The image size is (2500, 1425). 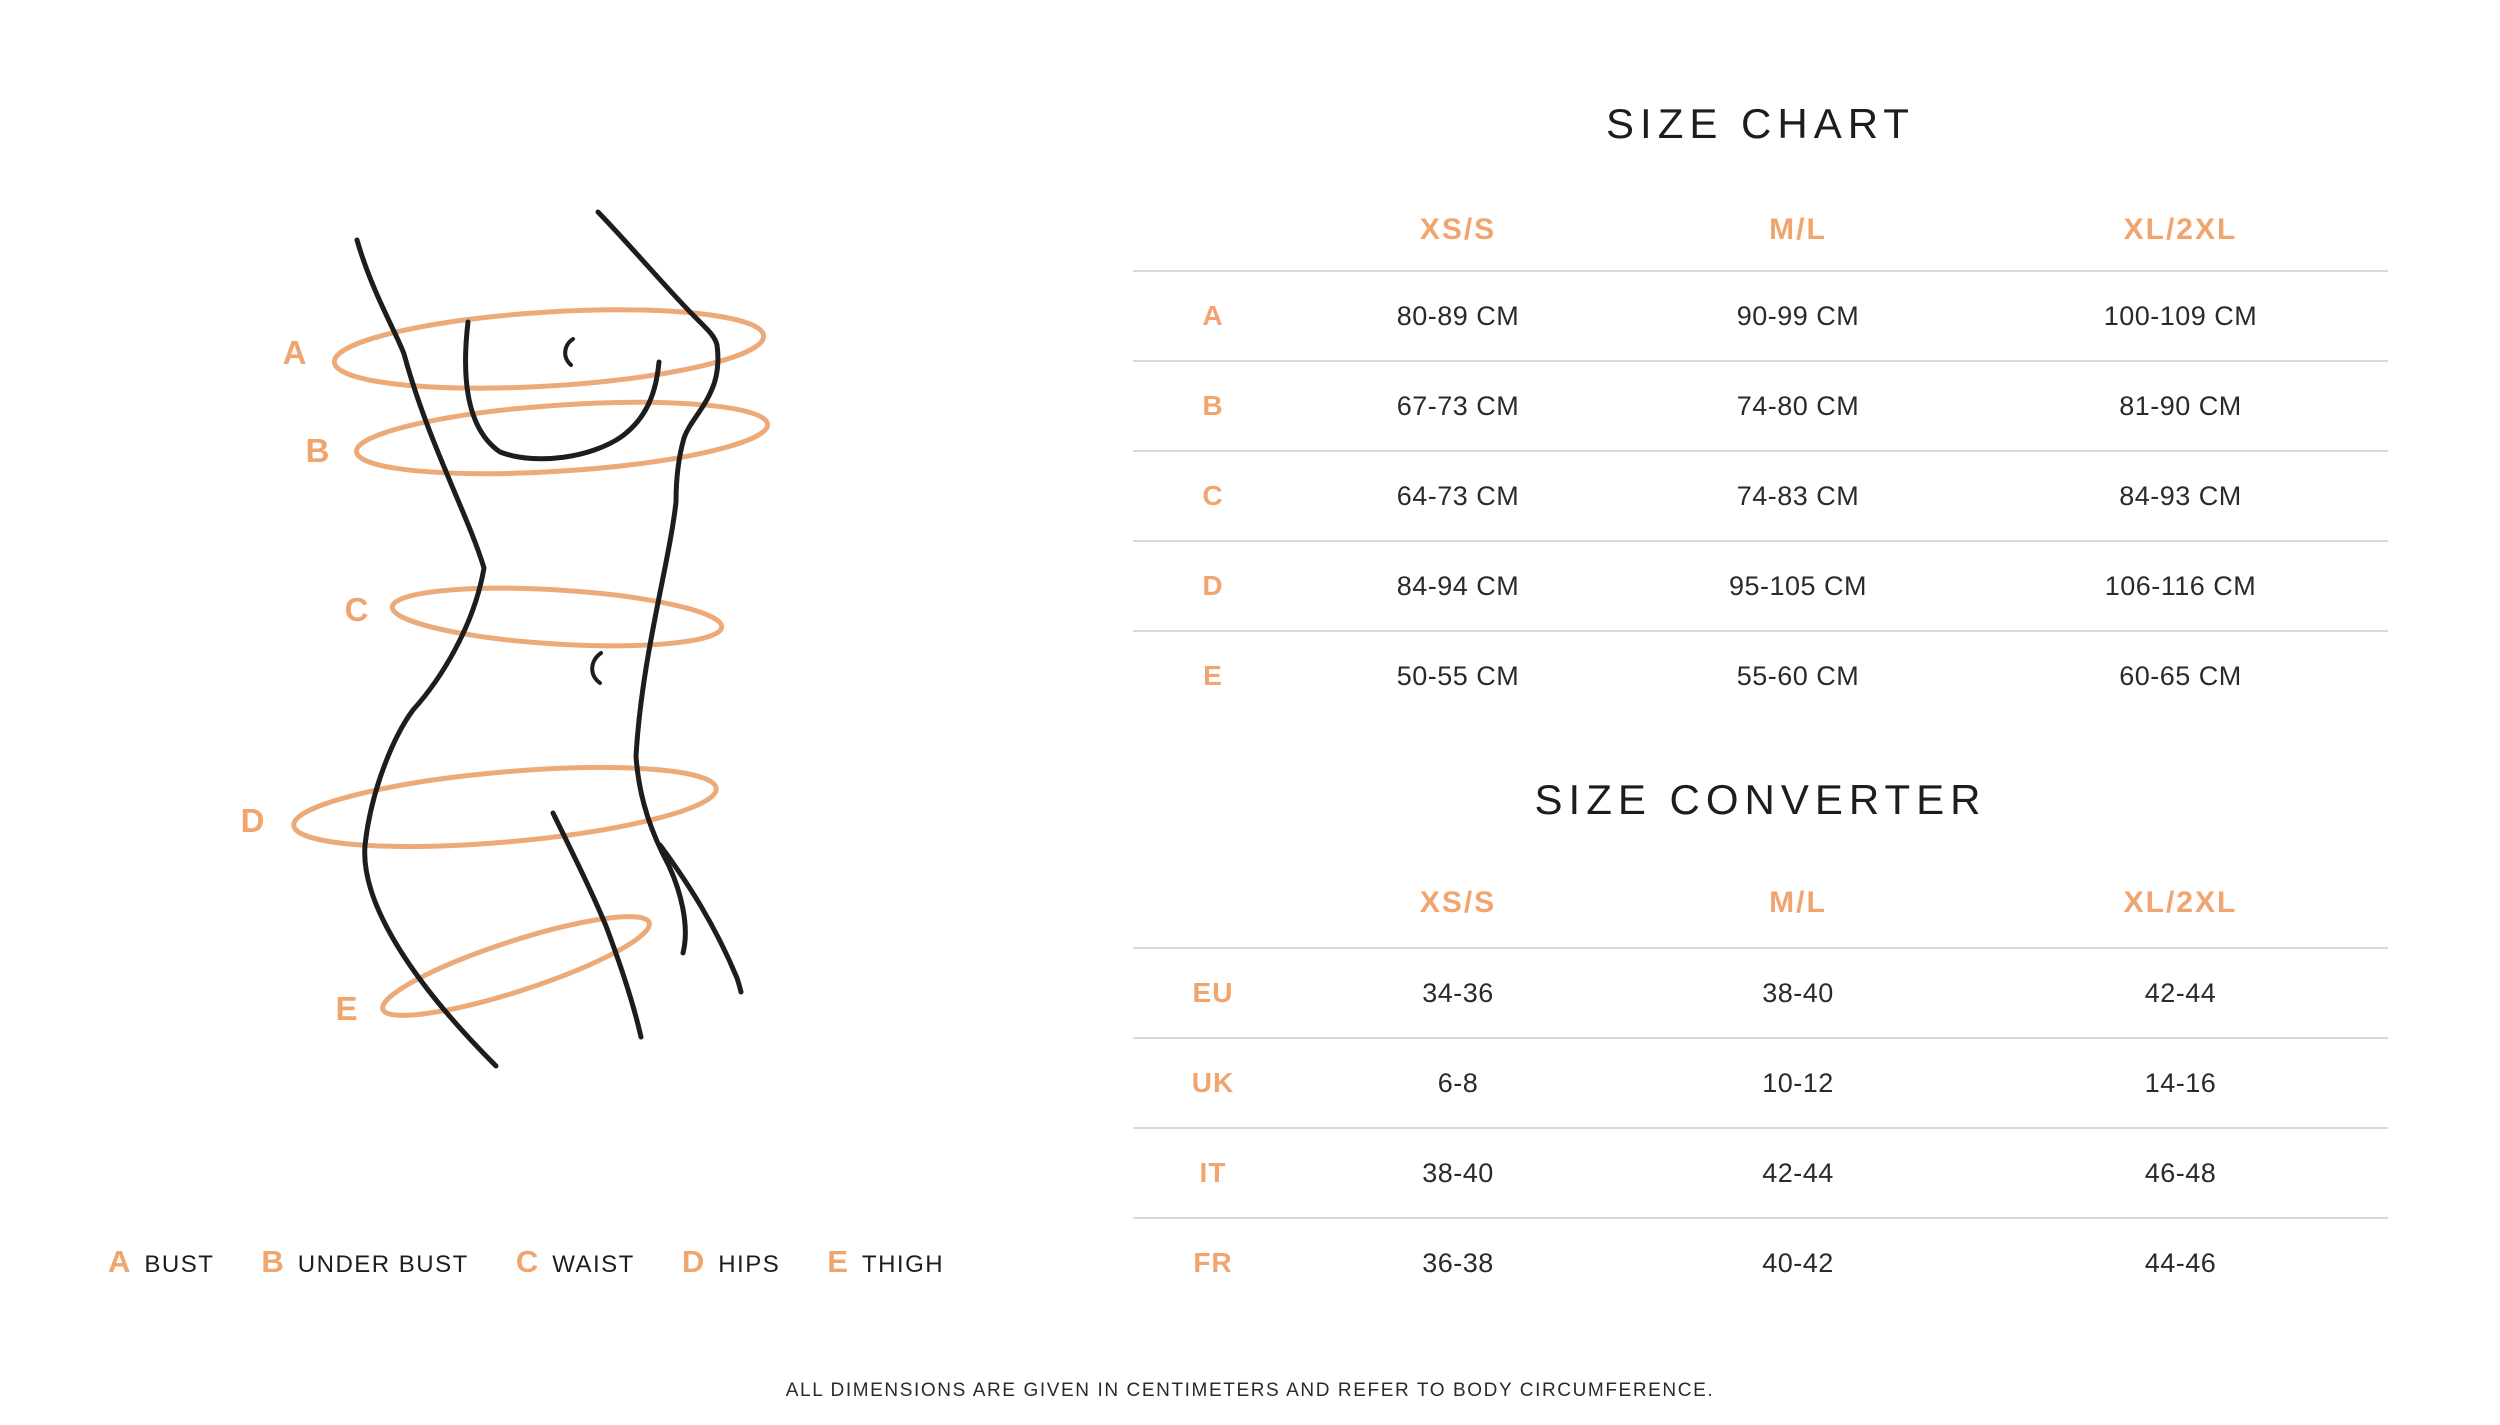 What do you see at coordinates (749, 1264) in the screenshot?
I see `legend-label: HIPS` at bounding box center [749, 1264].